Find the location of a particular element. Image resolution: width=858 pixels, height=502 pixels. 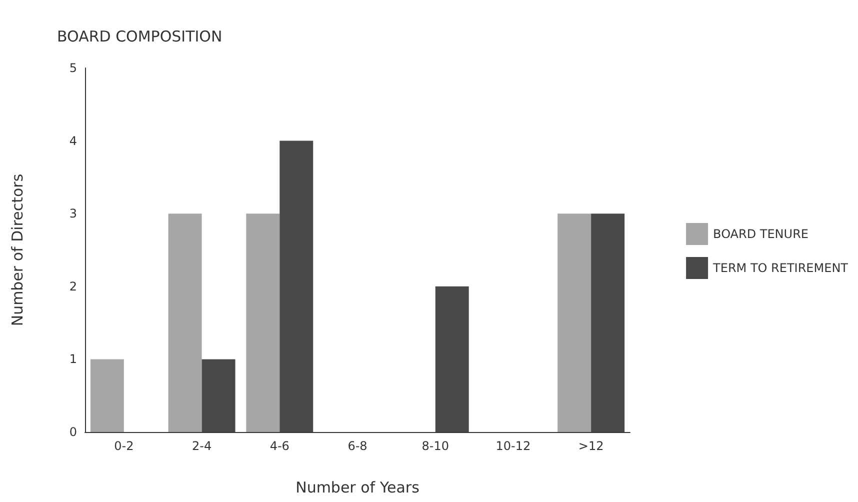

y-tick-label: 3 is located at coordinates (73, 213).